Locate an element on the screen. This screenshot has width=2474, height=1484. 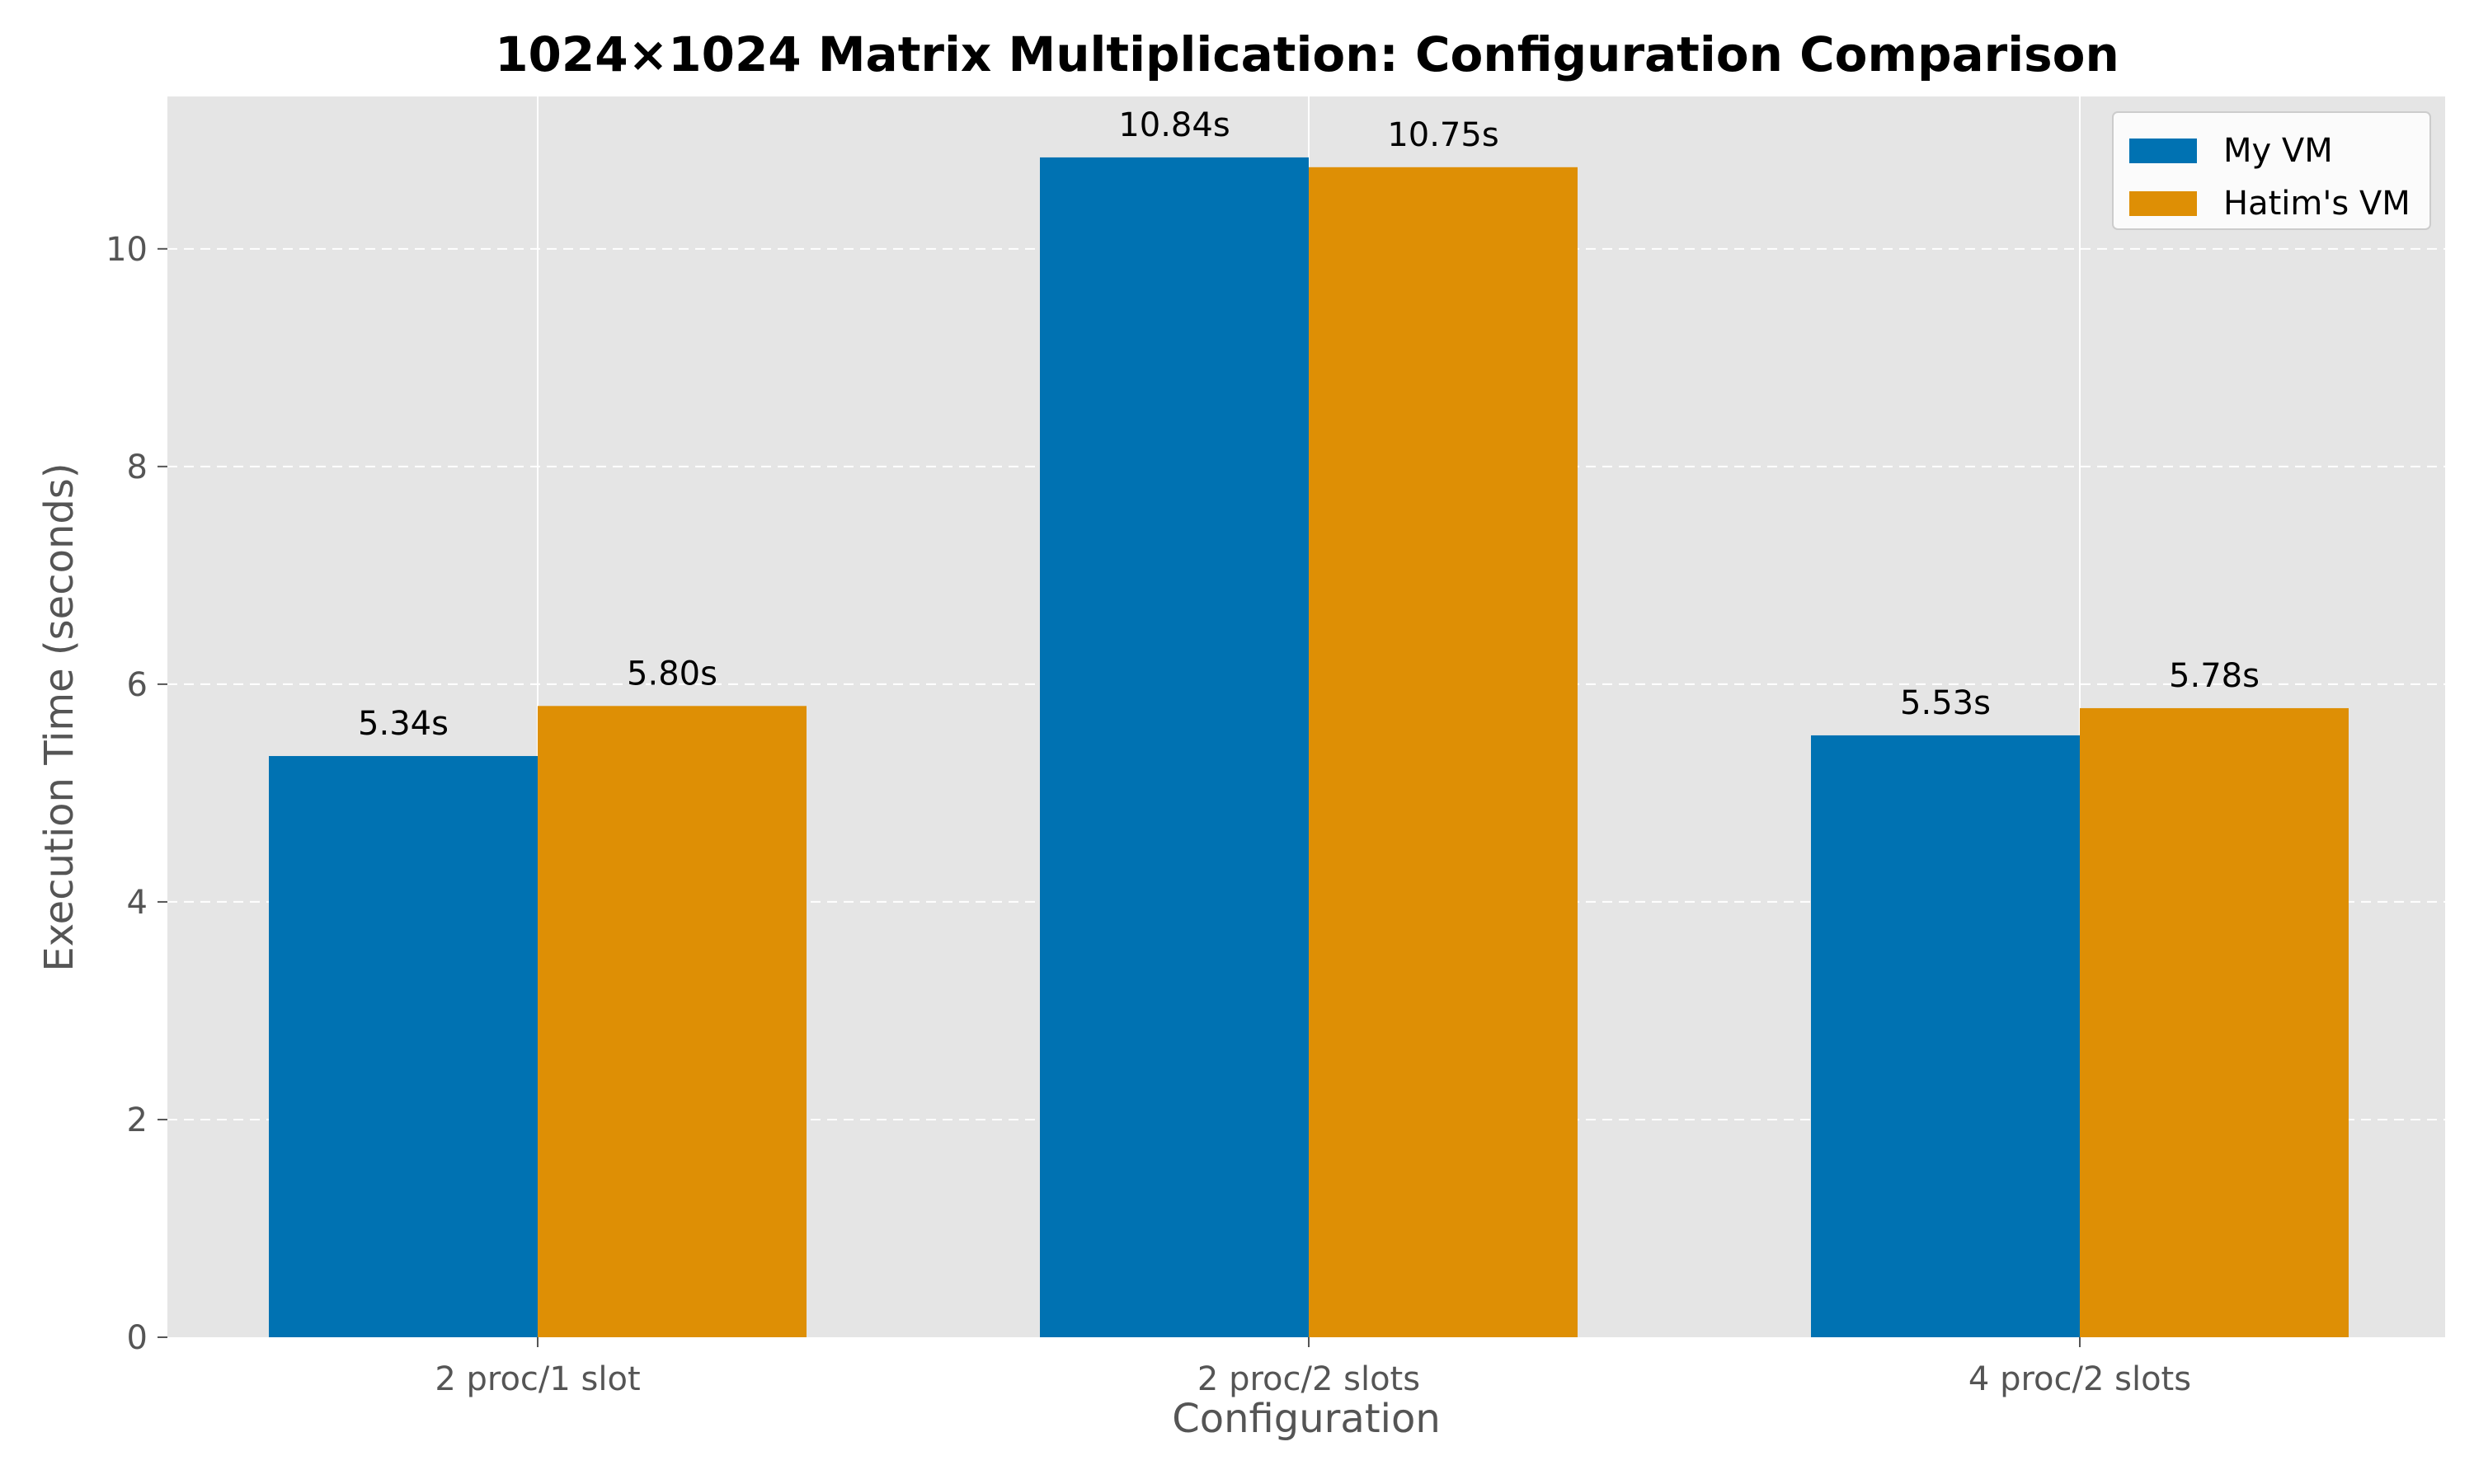
y-tick-label: 2 is located at coordinates (137, 1120).